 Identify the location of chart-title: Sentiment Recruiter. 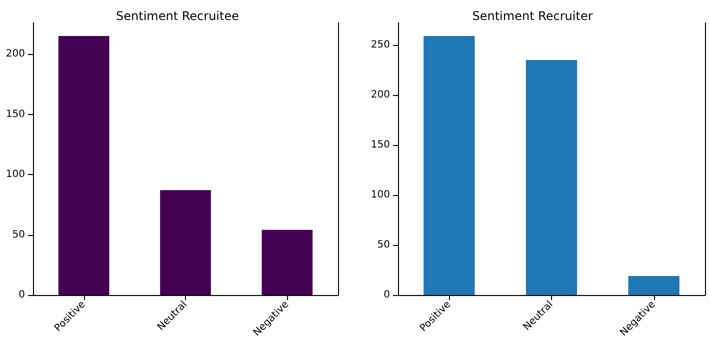
(532, 16).